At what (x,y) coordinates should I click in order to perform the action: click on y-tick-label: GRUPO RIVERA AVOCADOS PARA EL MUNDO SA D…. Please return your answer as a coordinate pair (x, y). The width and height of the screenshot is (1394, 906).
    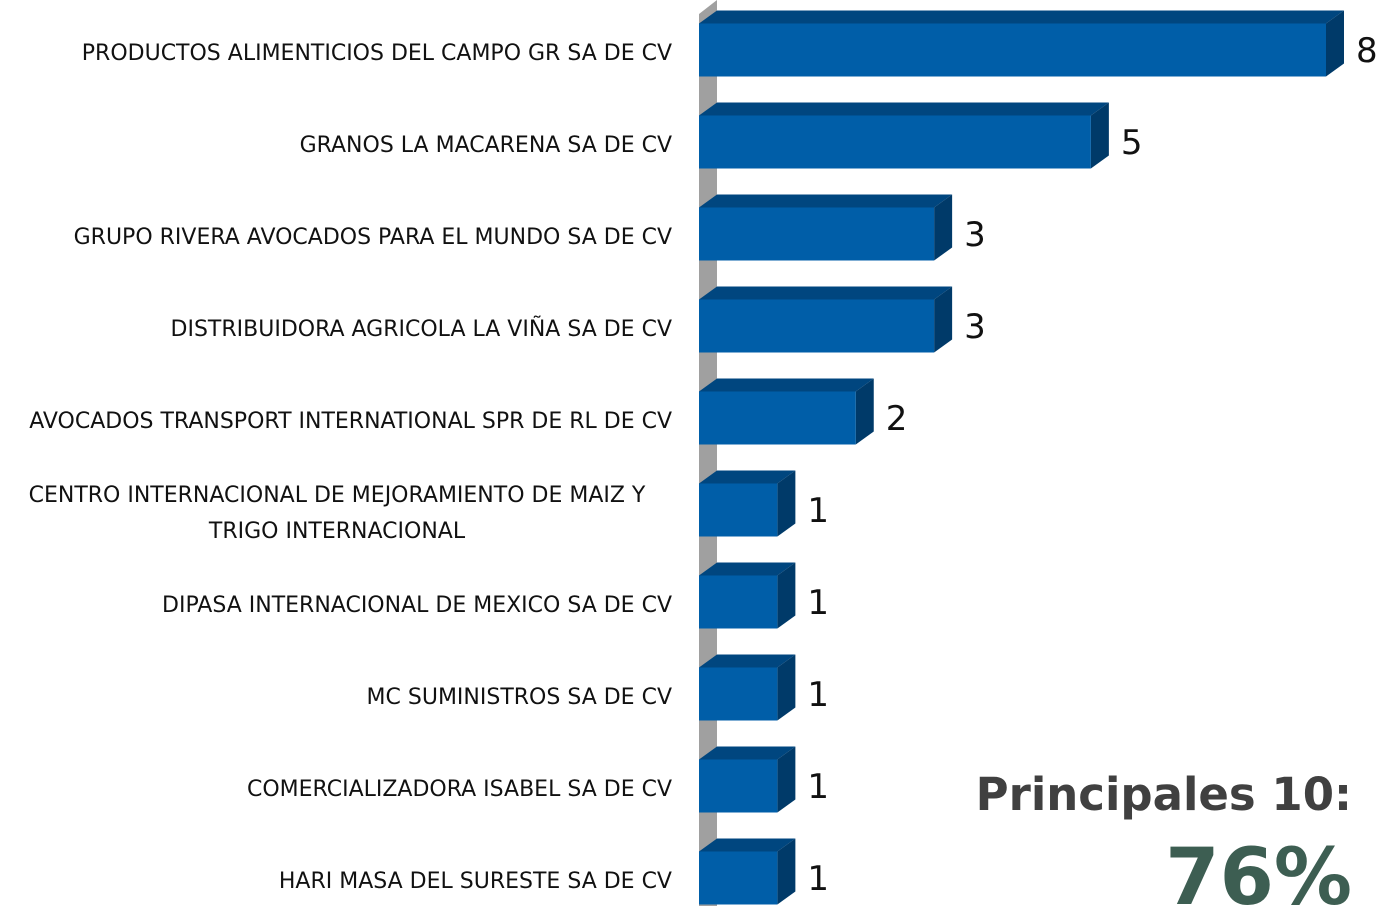
    Looking at the image, I should click on (372, 237).